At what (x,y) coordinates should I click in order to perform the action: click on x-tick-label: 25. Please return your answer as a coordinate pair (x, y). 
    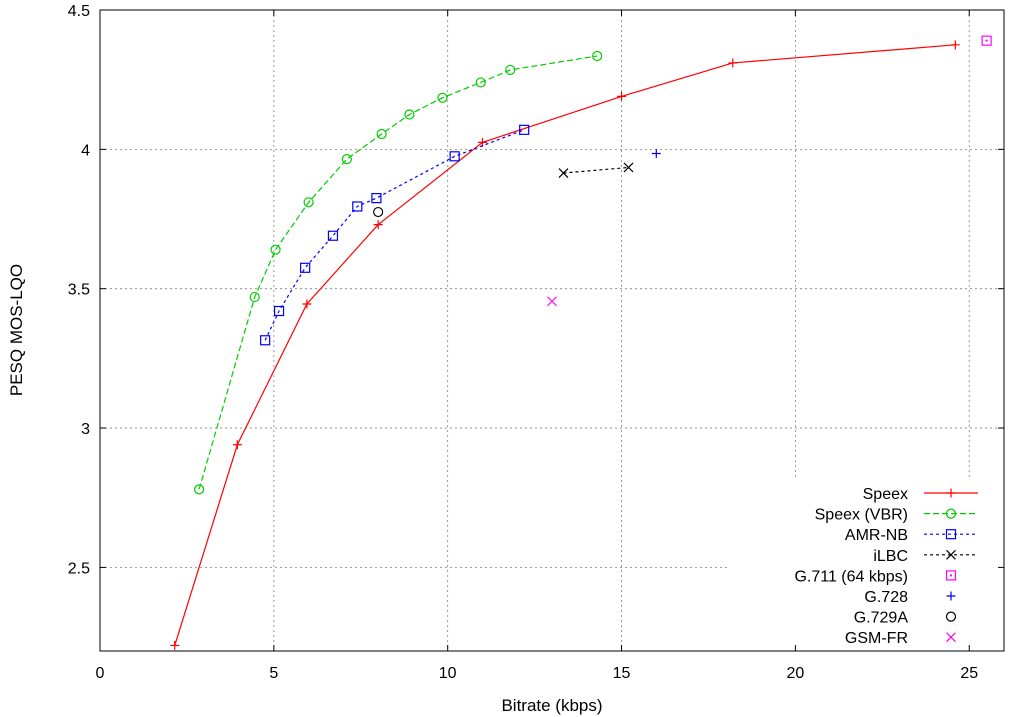
    Looking at the image, I should click on (969, 673).